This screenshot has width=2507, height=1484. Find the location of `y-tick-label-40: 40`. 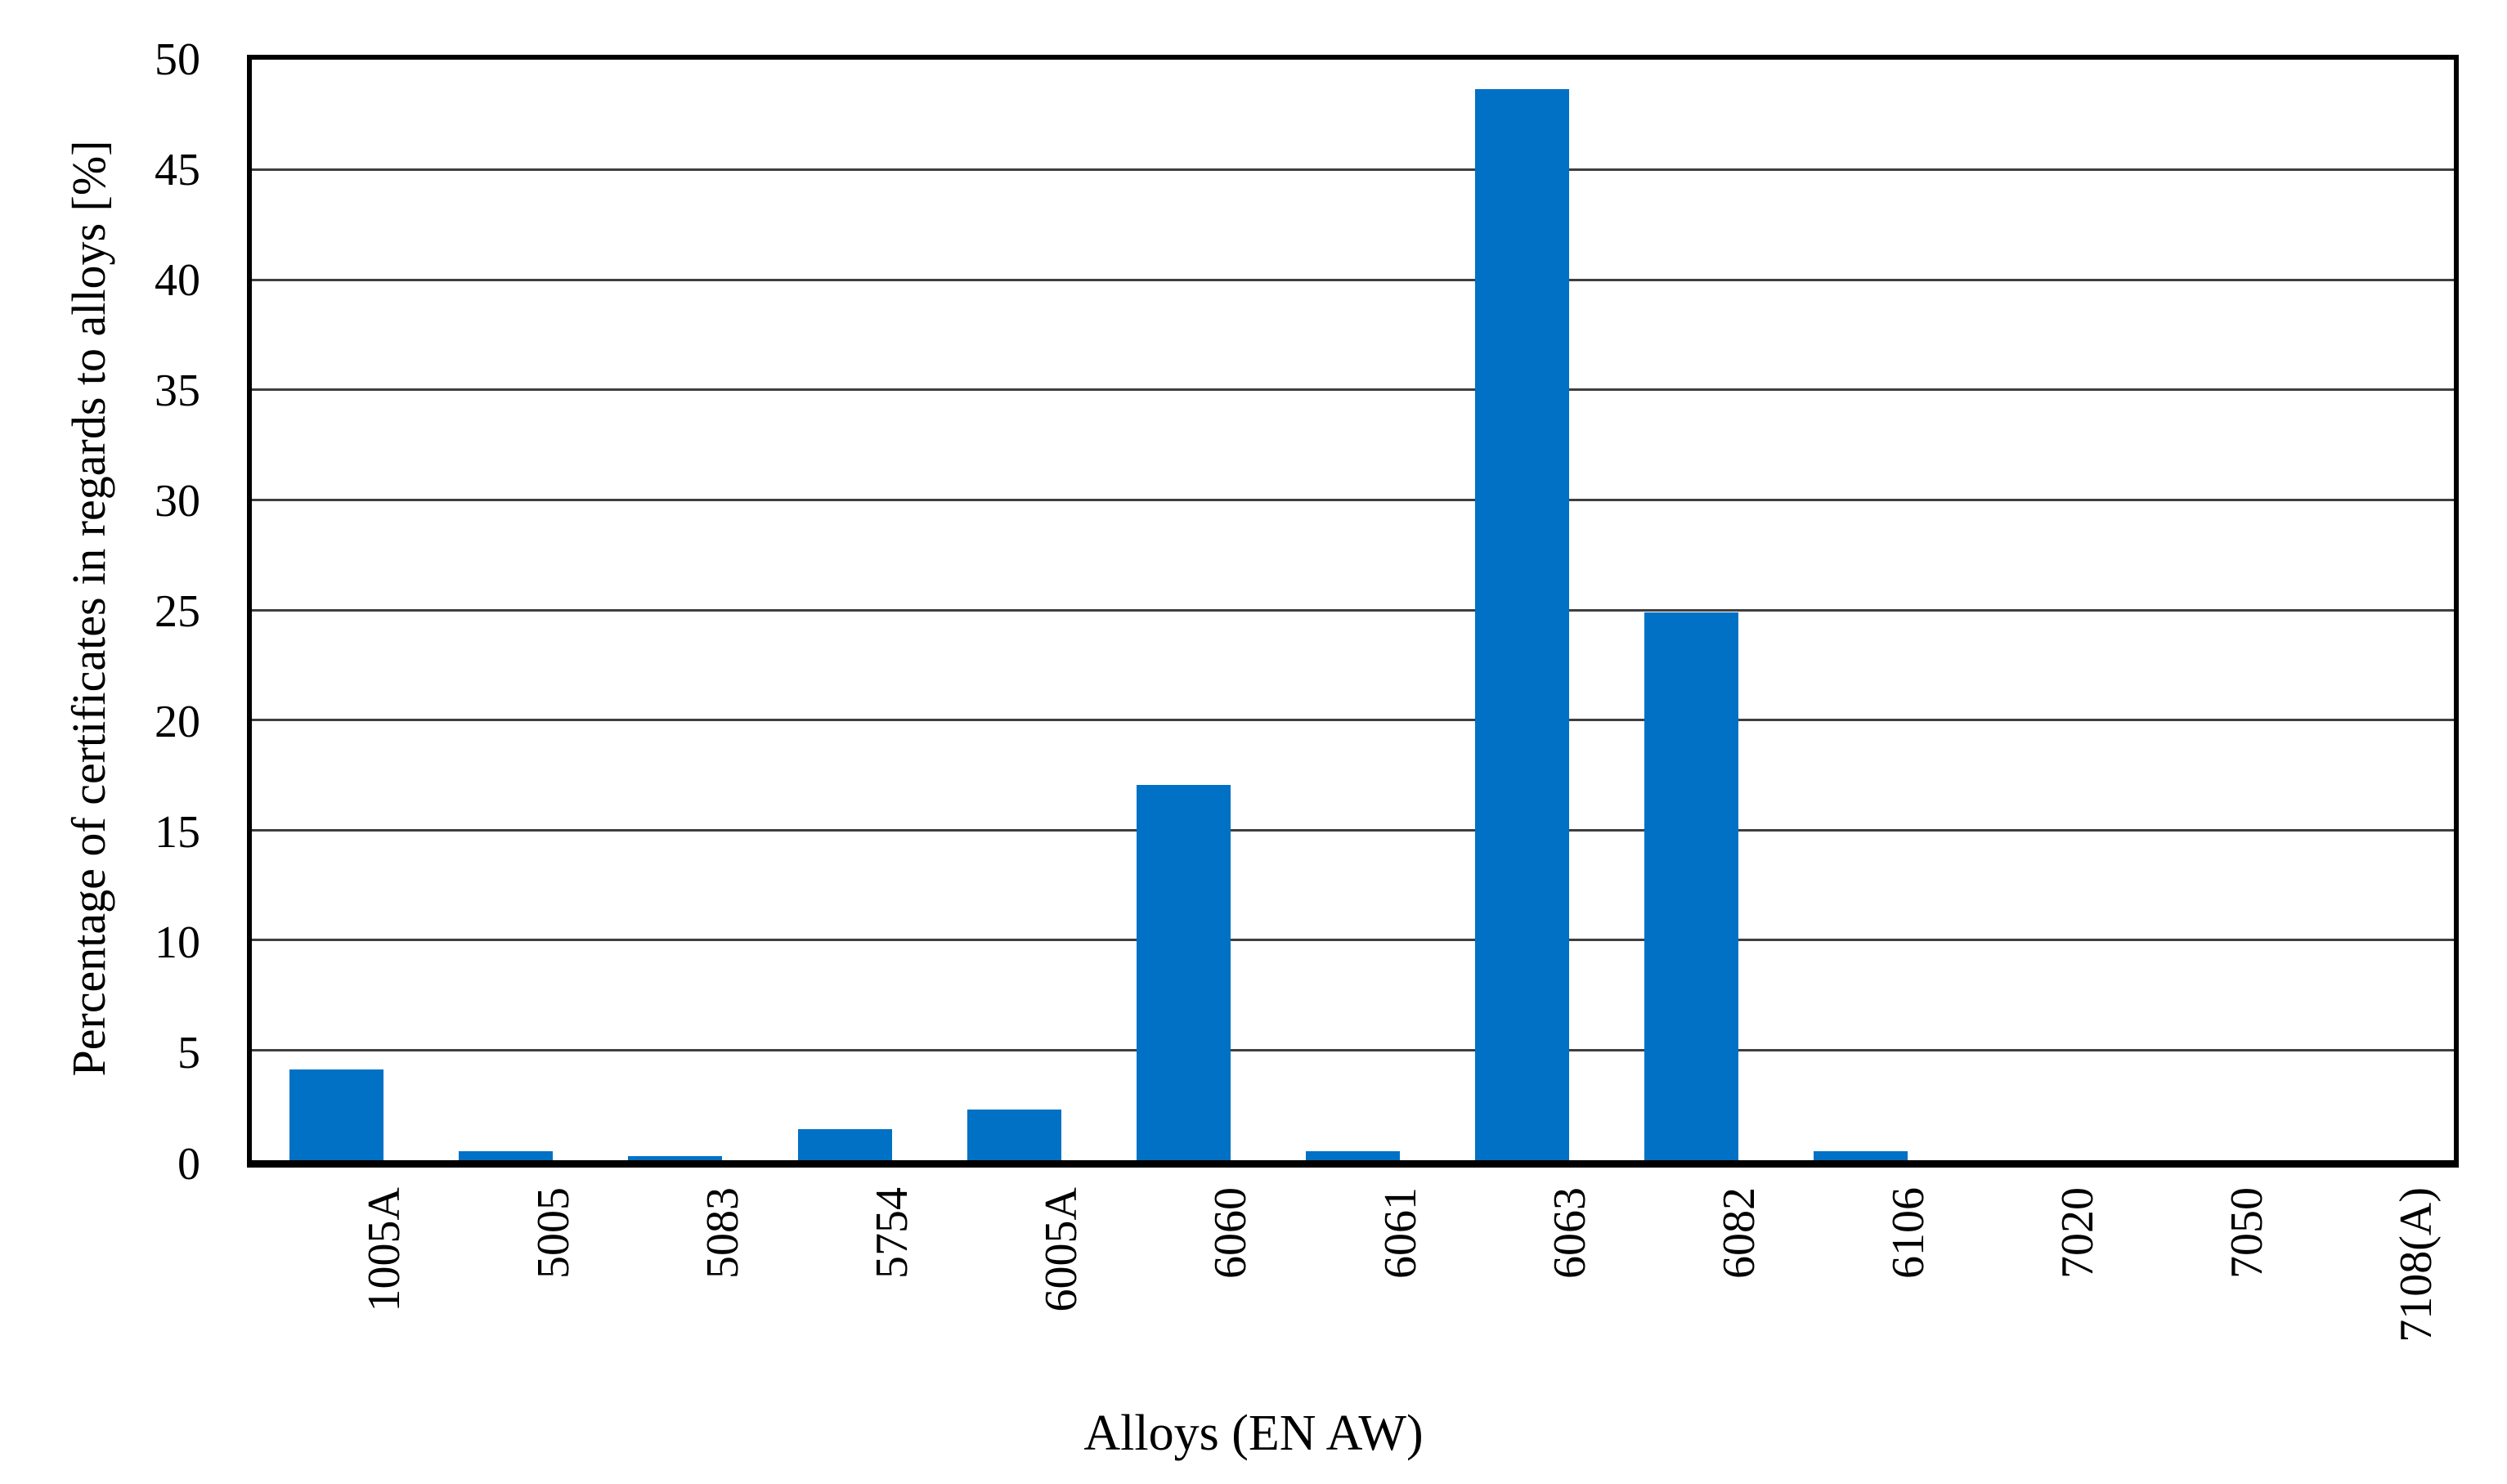

y-tick-label-40: 40 is located at coordinates (177, 281).